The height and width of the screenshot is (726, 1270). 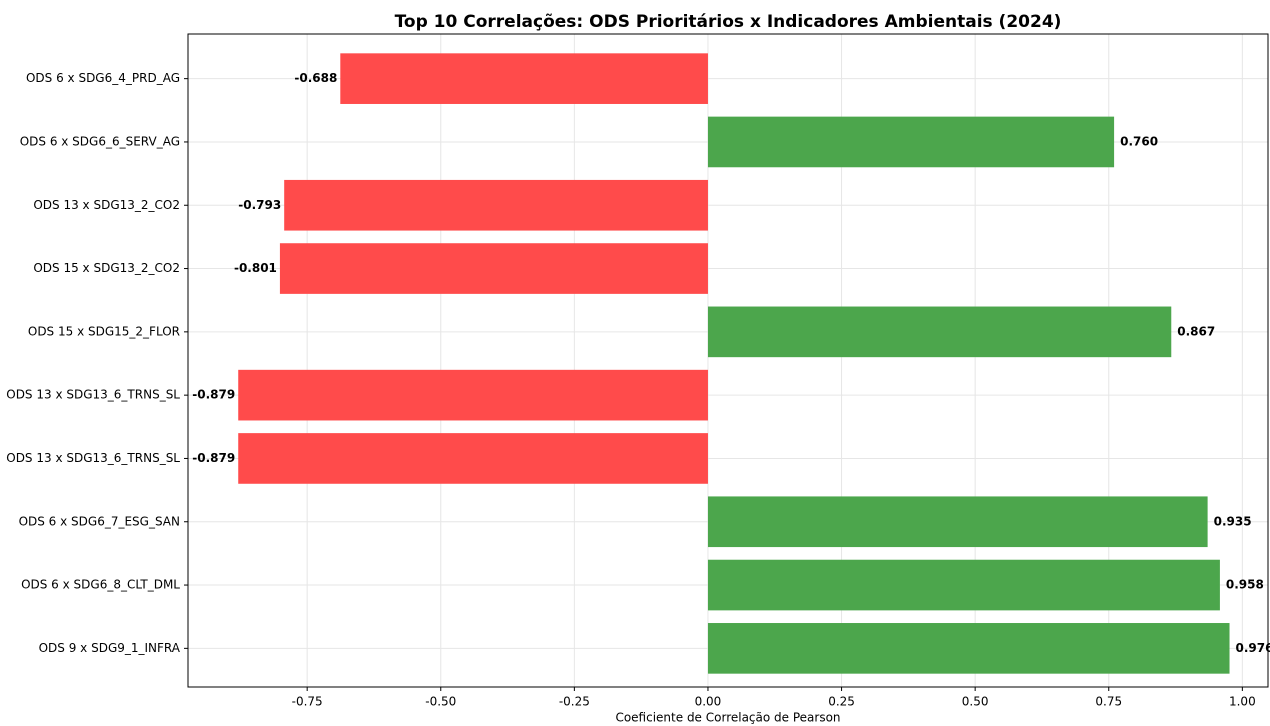 I want to click on value-label: 0.935, so click(x=1233, y=521).